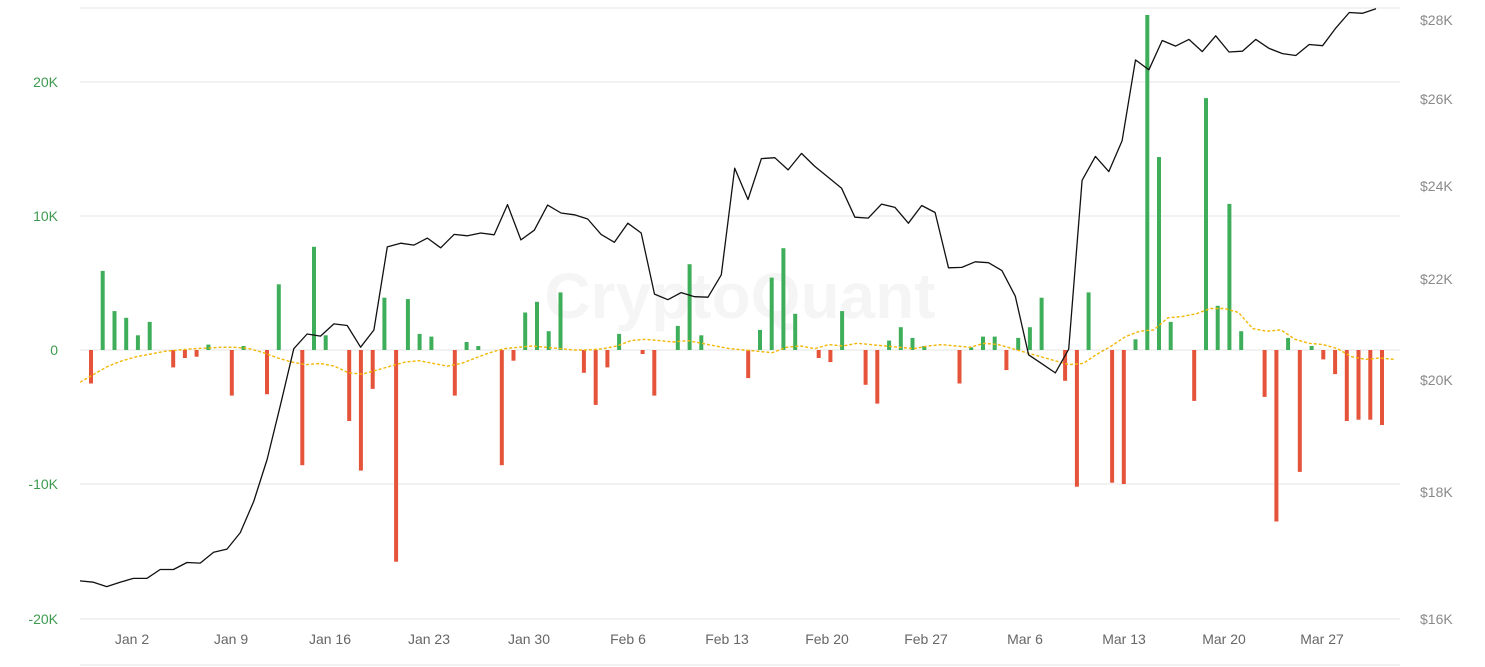 Image resolution: width=1485 pixels, height=667 pixels. Describe the element at coordinates (429, 639) in the screenshot. I see `x-axis-tick-label: Jan 23` at that location.